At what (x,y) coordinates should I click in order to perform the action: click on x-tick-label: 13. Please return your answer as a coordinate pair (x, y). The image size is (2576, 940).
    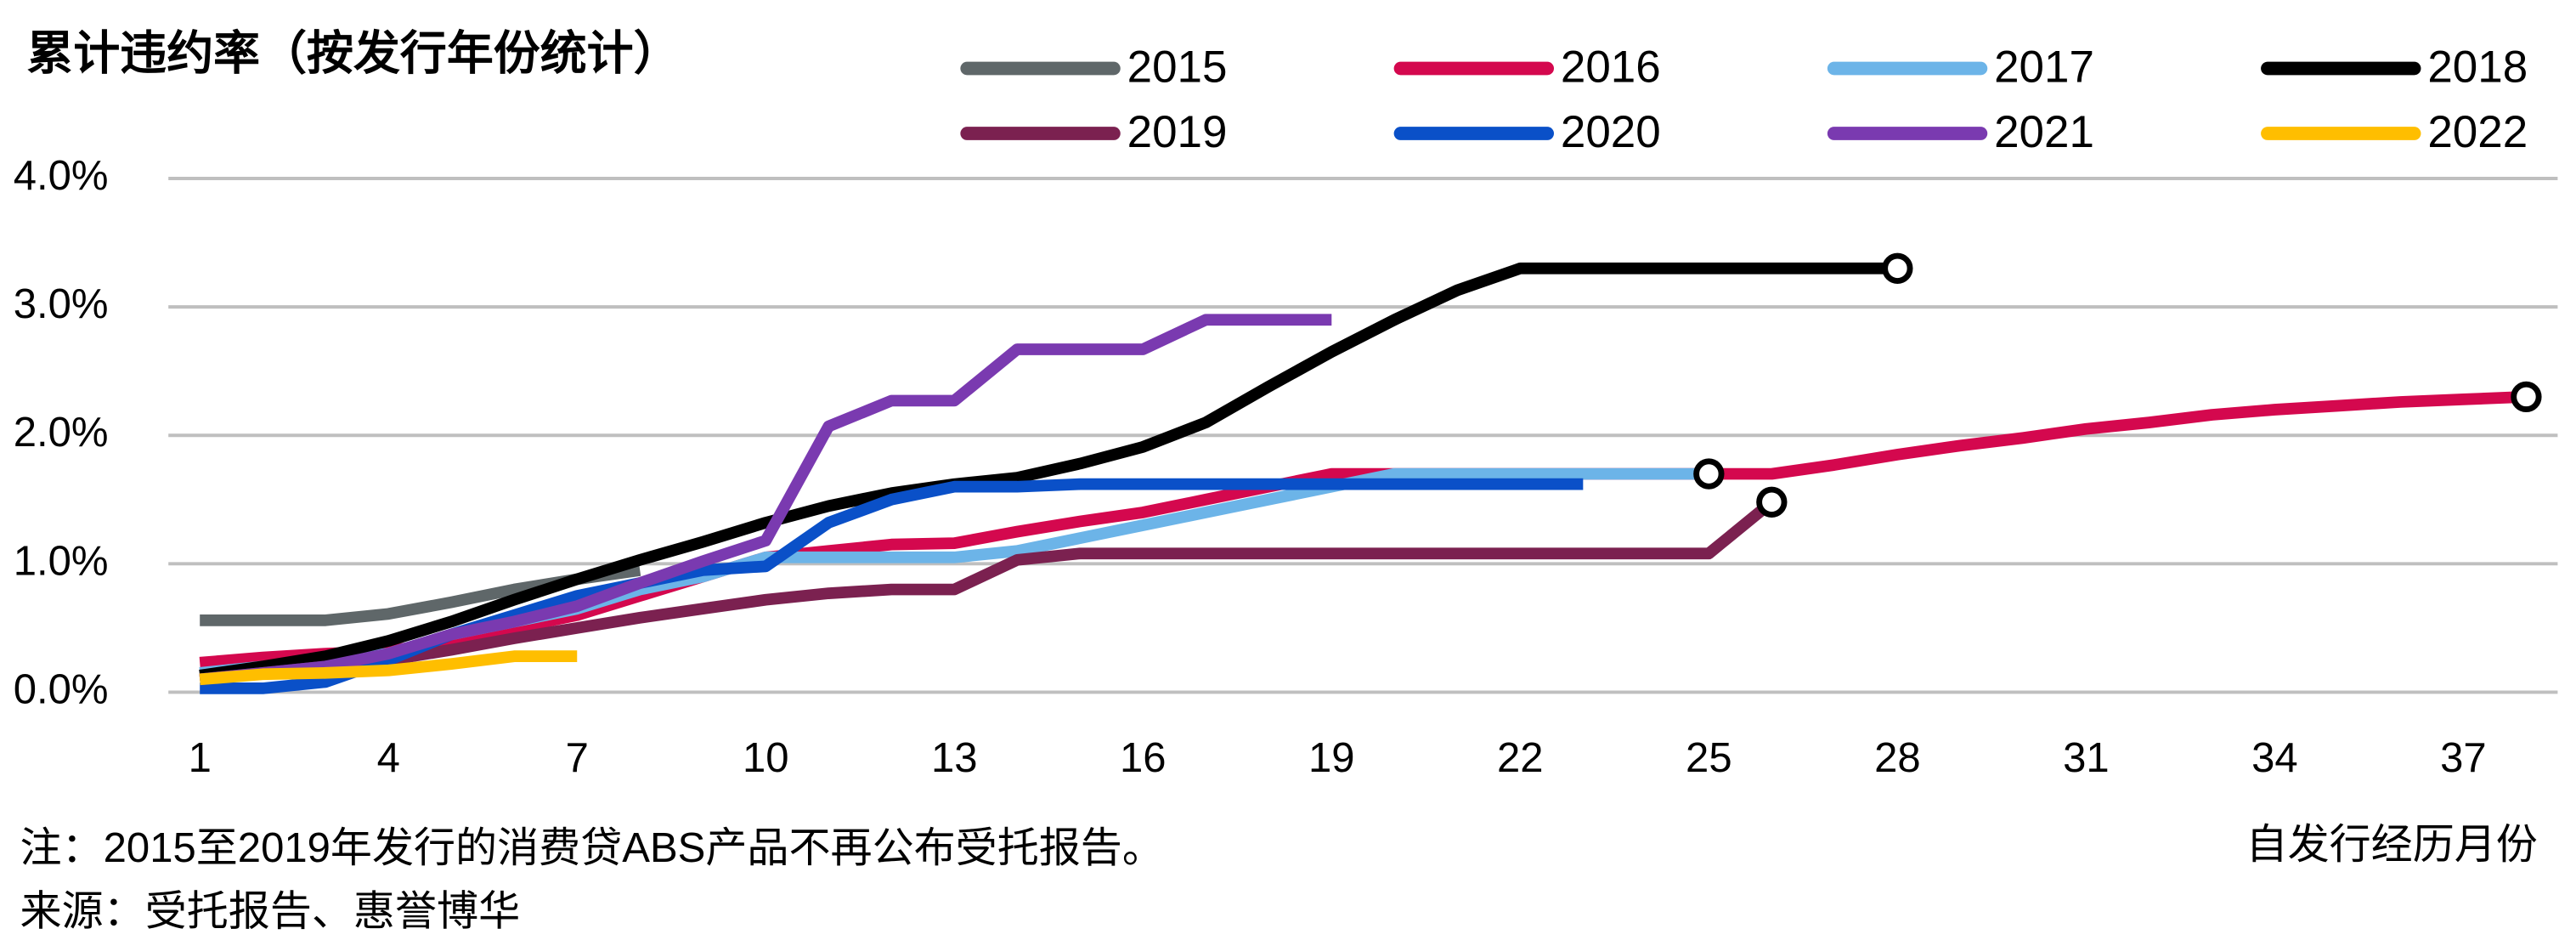
    Looking at the image, I should click on (954, 758).